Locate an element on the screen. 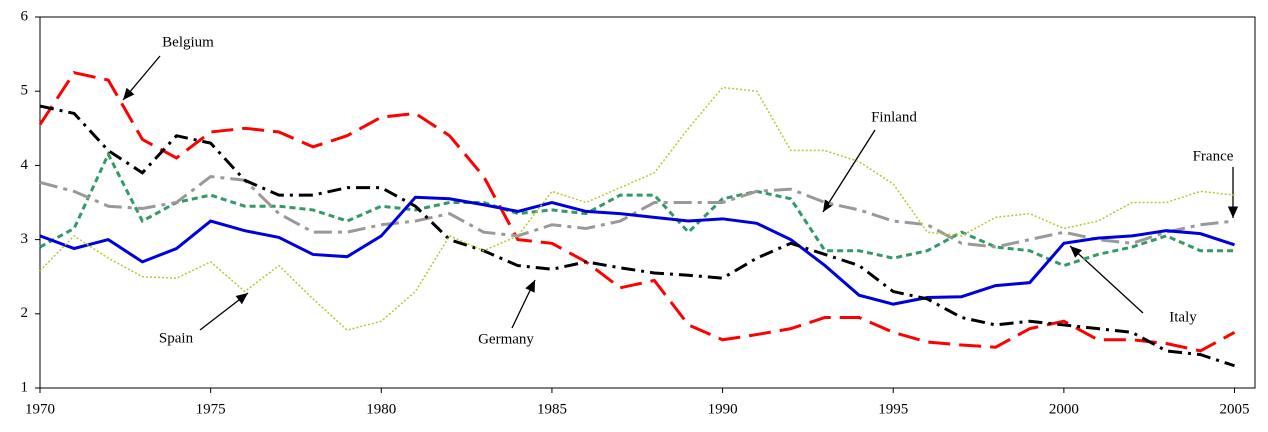  x-tick-label: 2000 is located at coordinates (1064, 409).